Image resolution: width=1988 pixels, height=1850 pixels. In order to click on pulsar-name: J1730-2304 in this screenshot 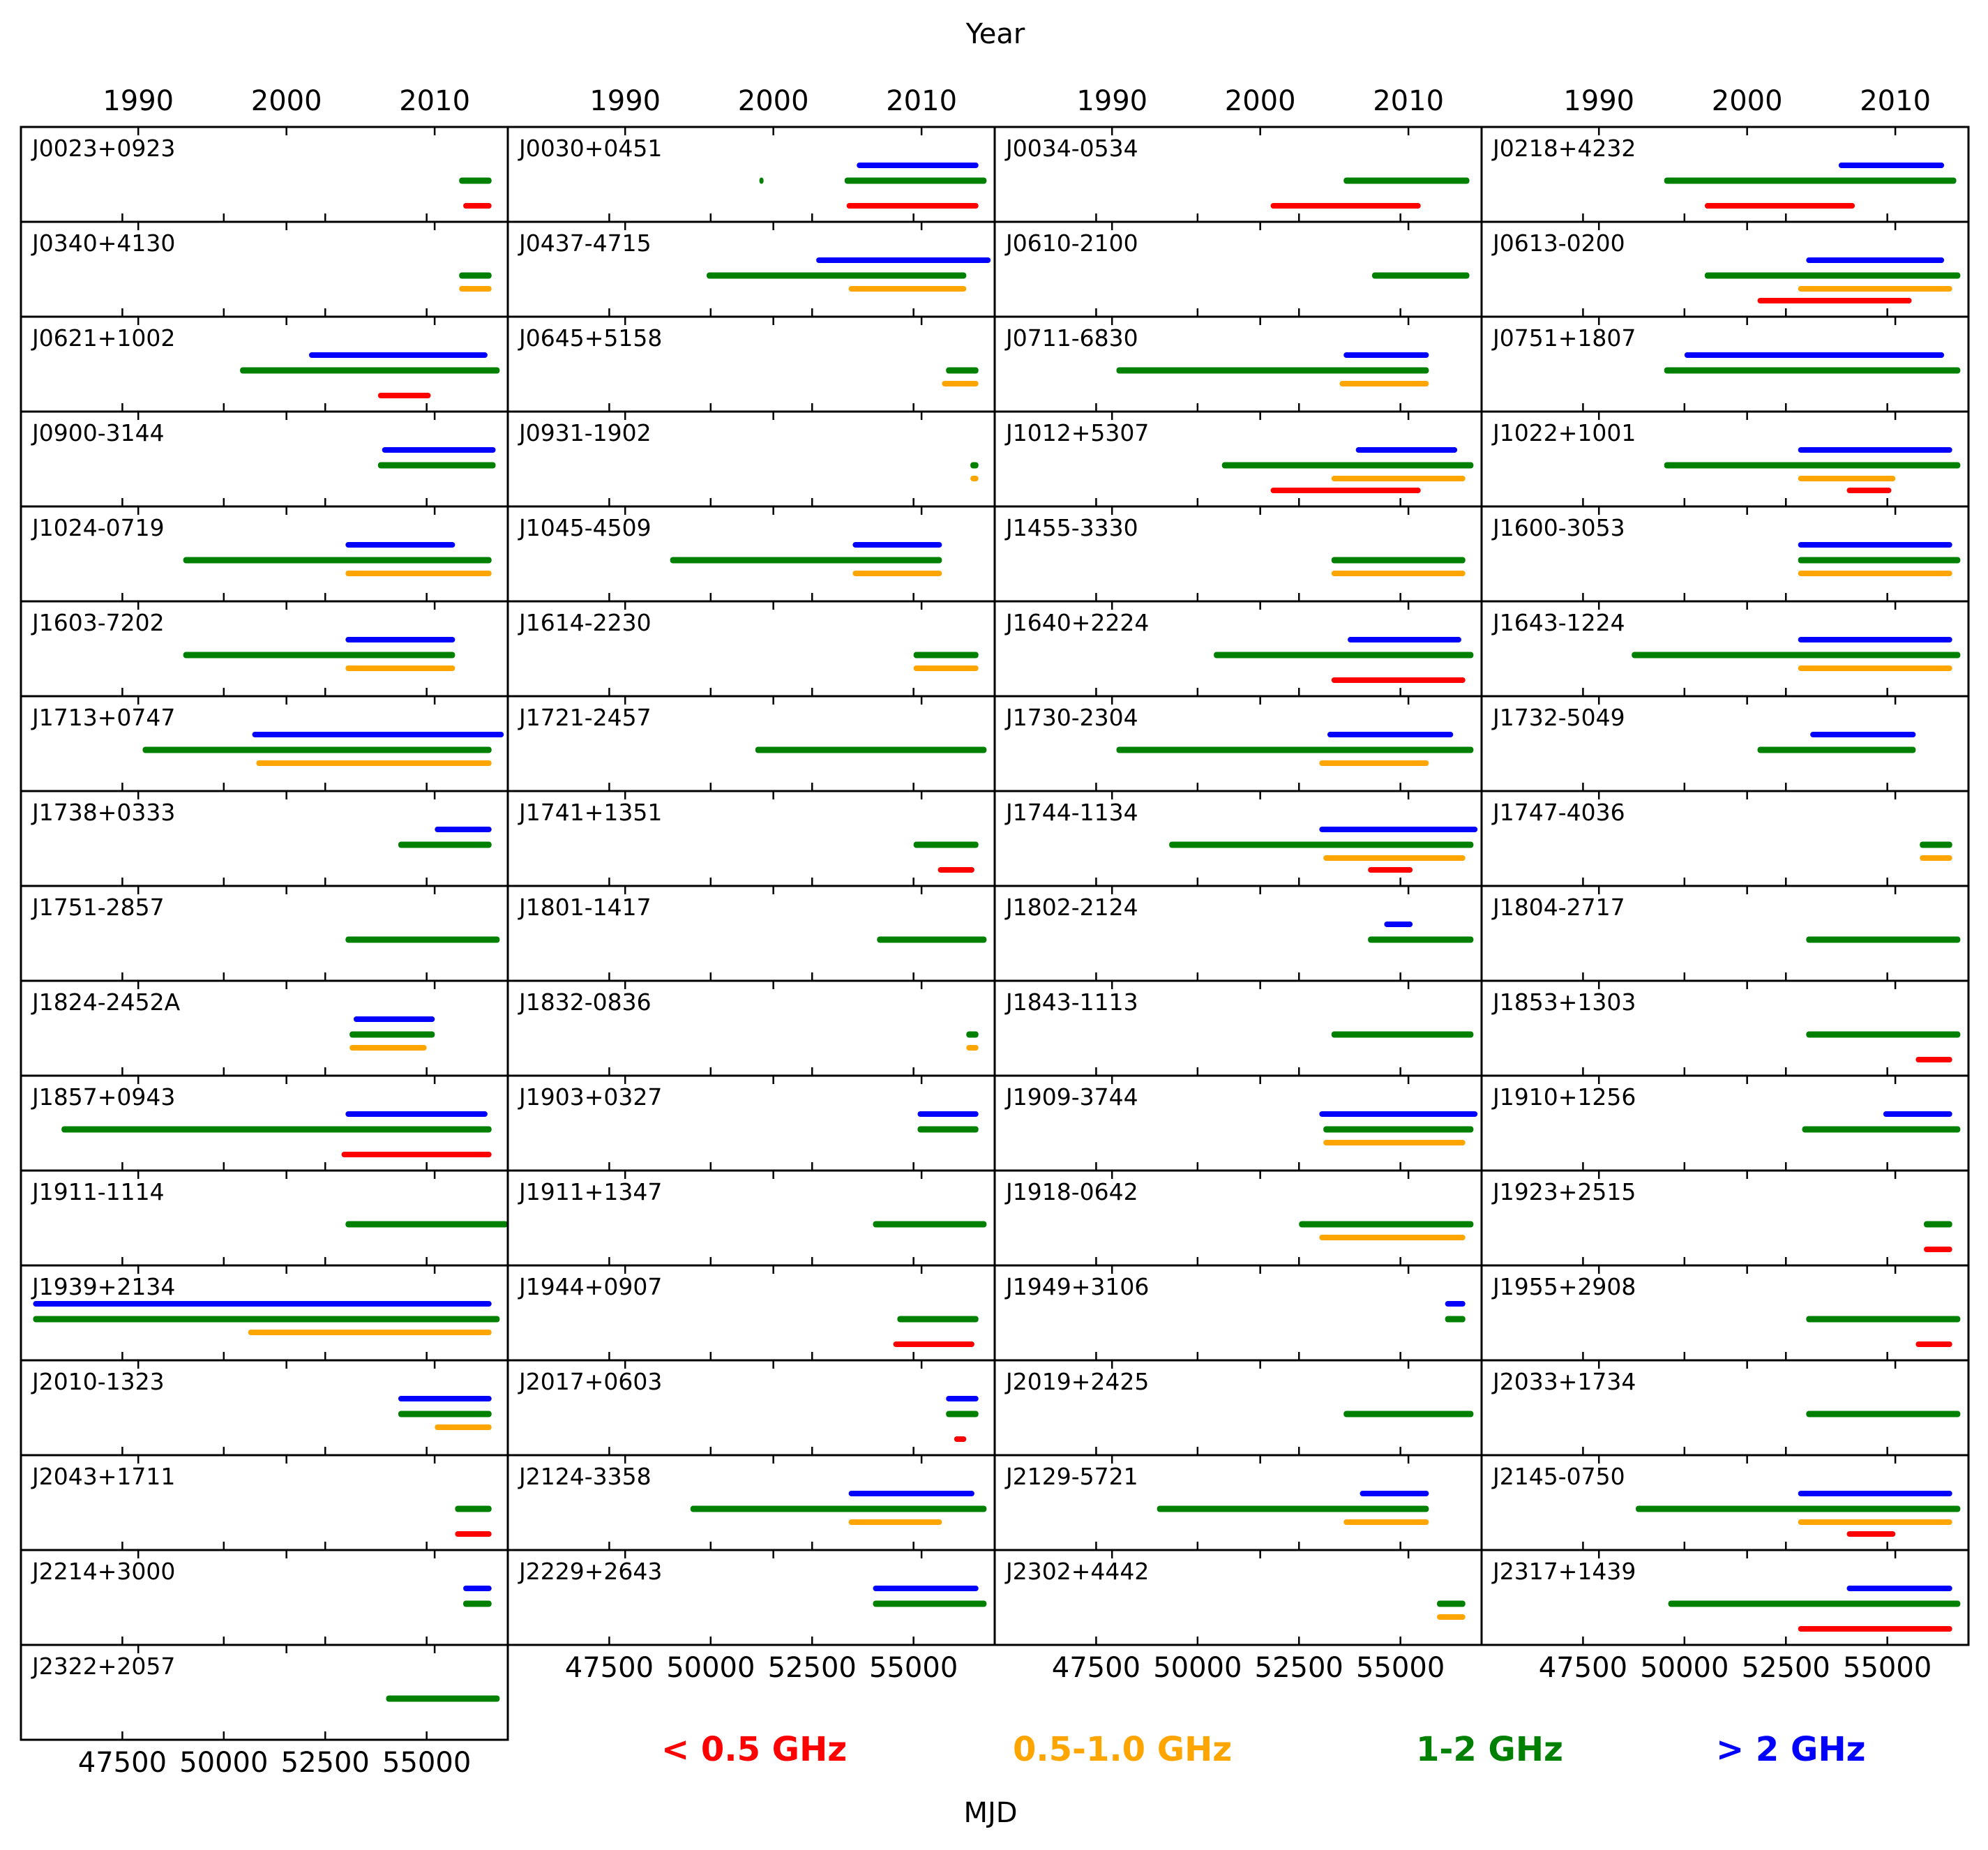, I will do `click(1071, 717)`.